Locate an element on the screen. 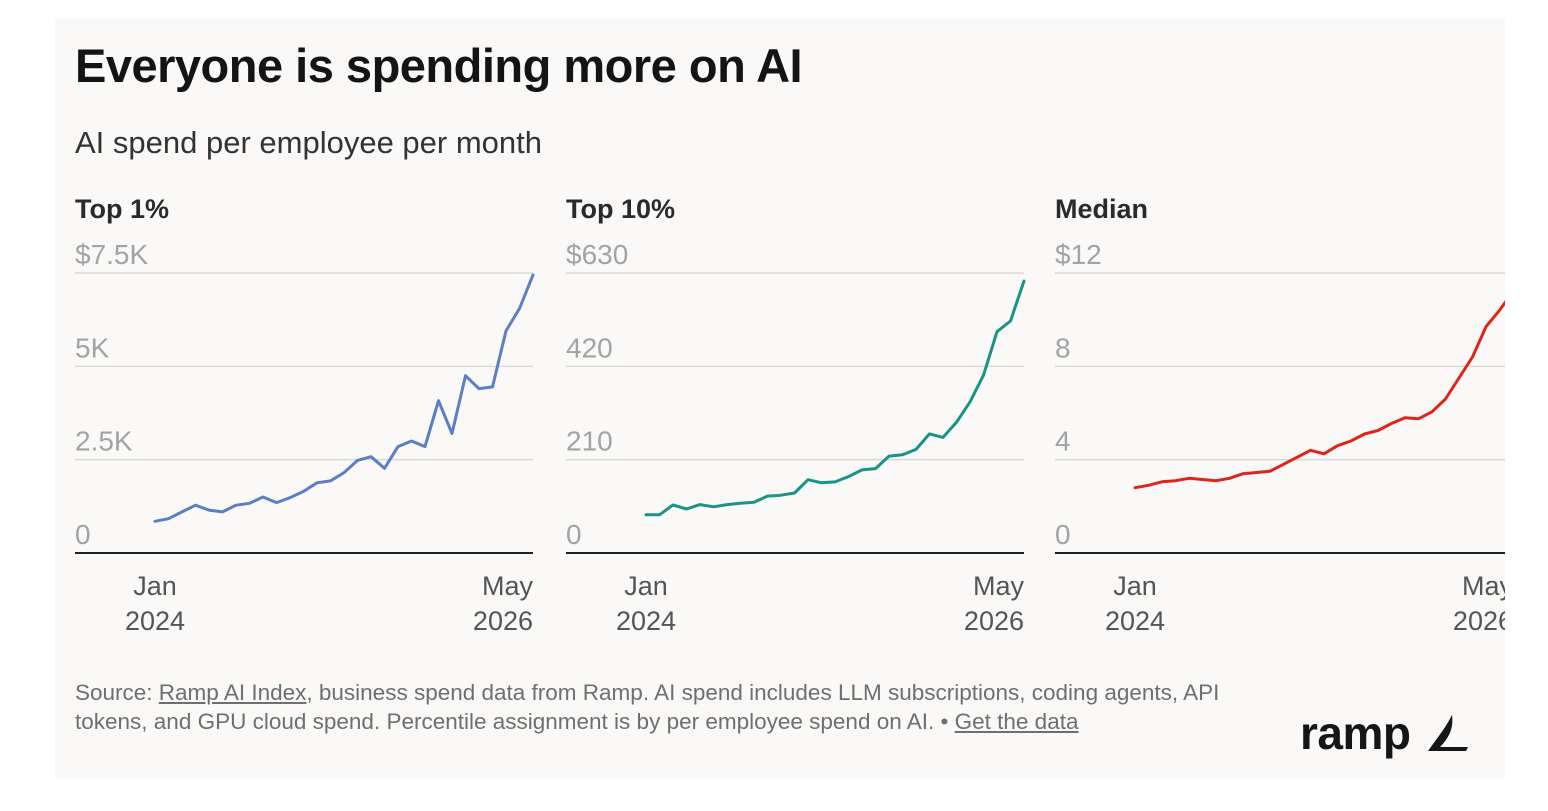  chart-title: Everyone is spending more on AI is located at coordinates (439, 65).